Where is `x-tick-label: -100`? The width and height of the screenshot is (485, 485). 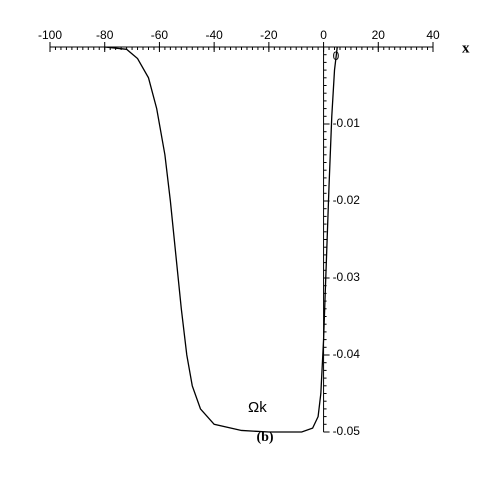 x-tick-label: -100 is located at coordinates (50, 35).